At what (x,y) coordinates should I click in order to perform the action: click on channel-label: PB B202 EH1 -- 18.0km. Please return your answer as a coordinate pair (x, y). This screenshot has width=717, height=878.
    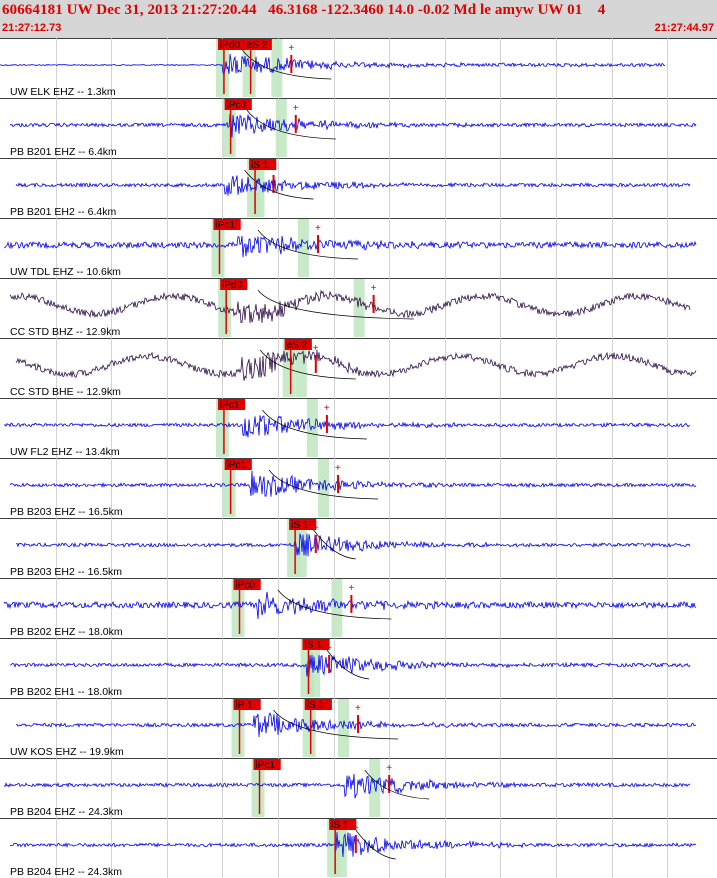
    Looking at the image, I should click on (66, 692).